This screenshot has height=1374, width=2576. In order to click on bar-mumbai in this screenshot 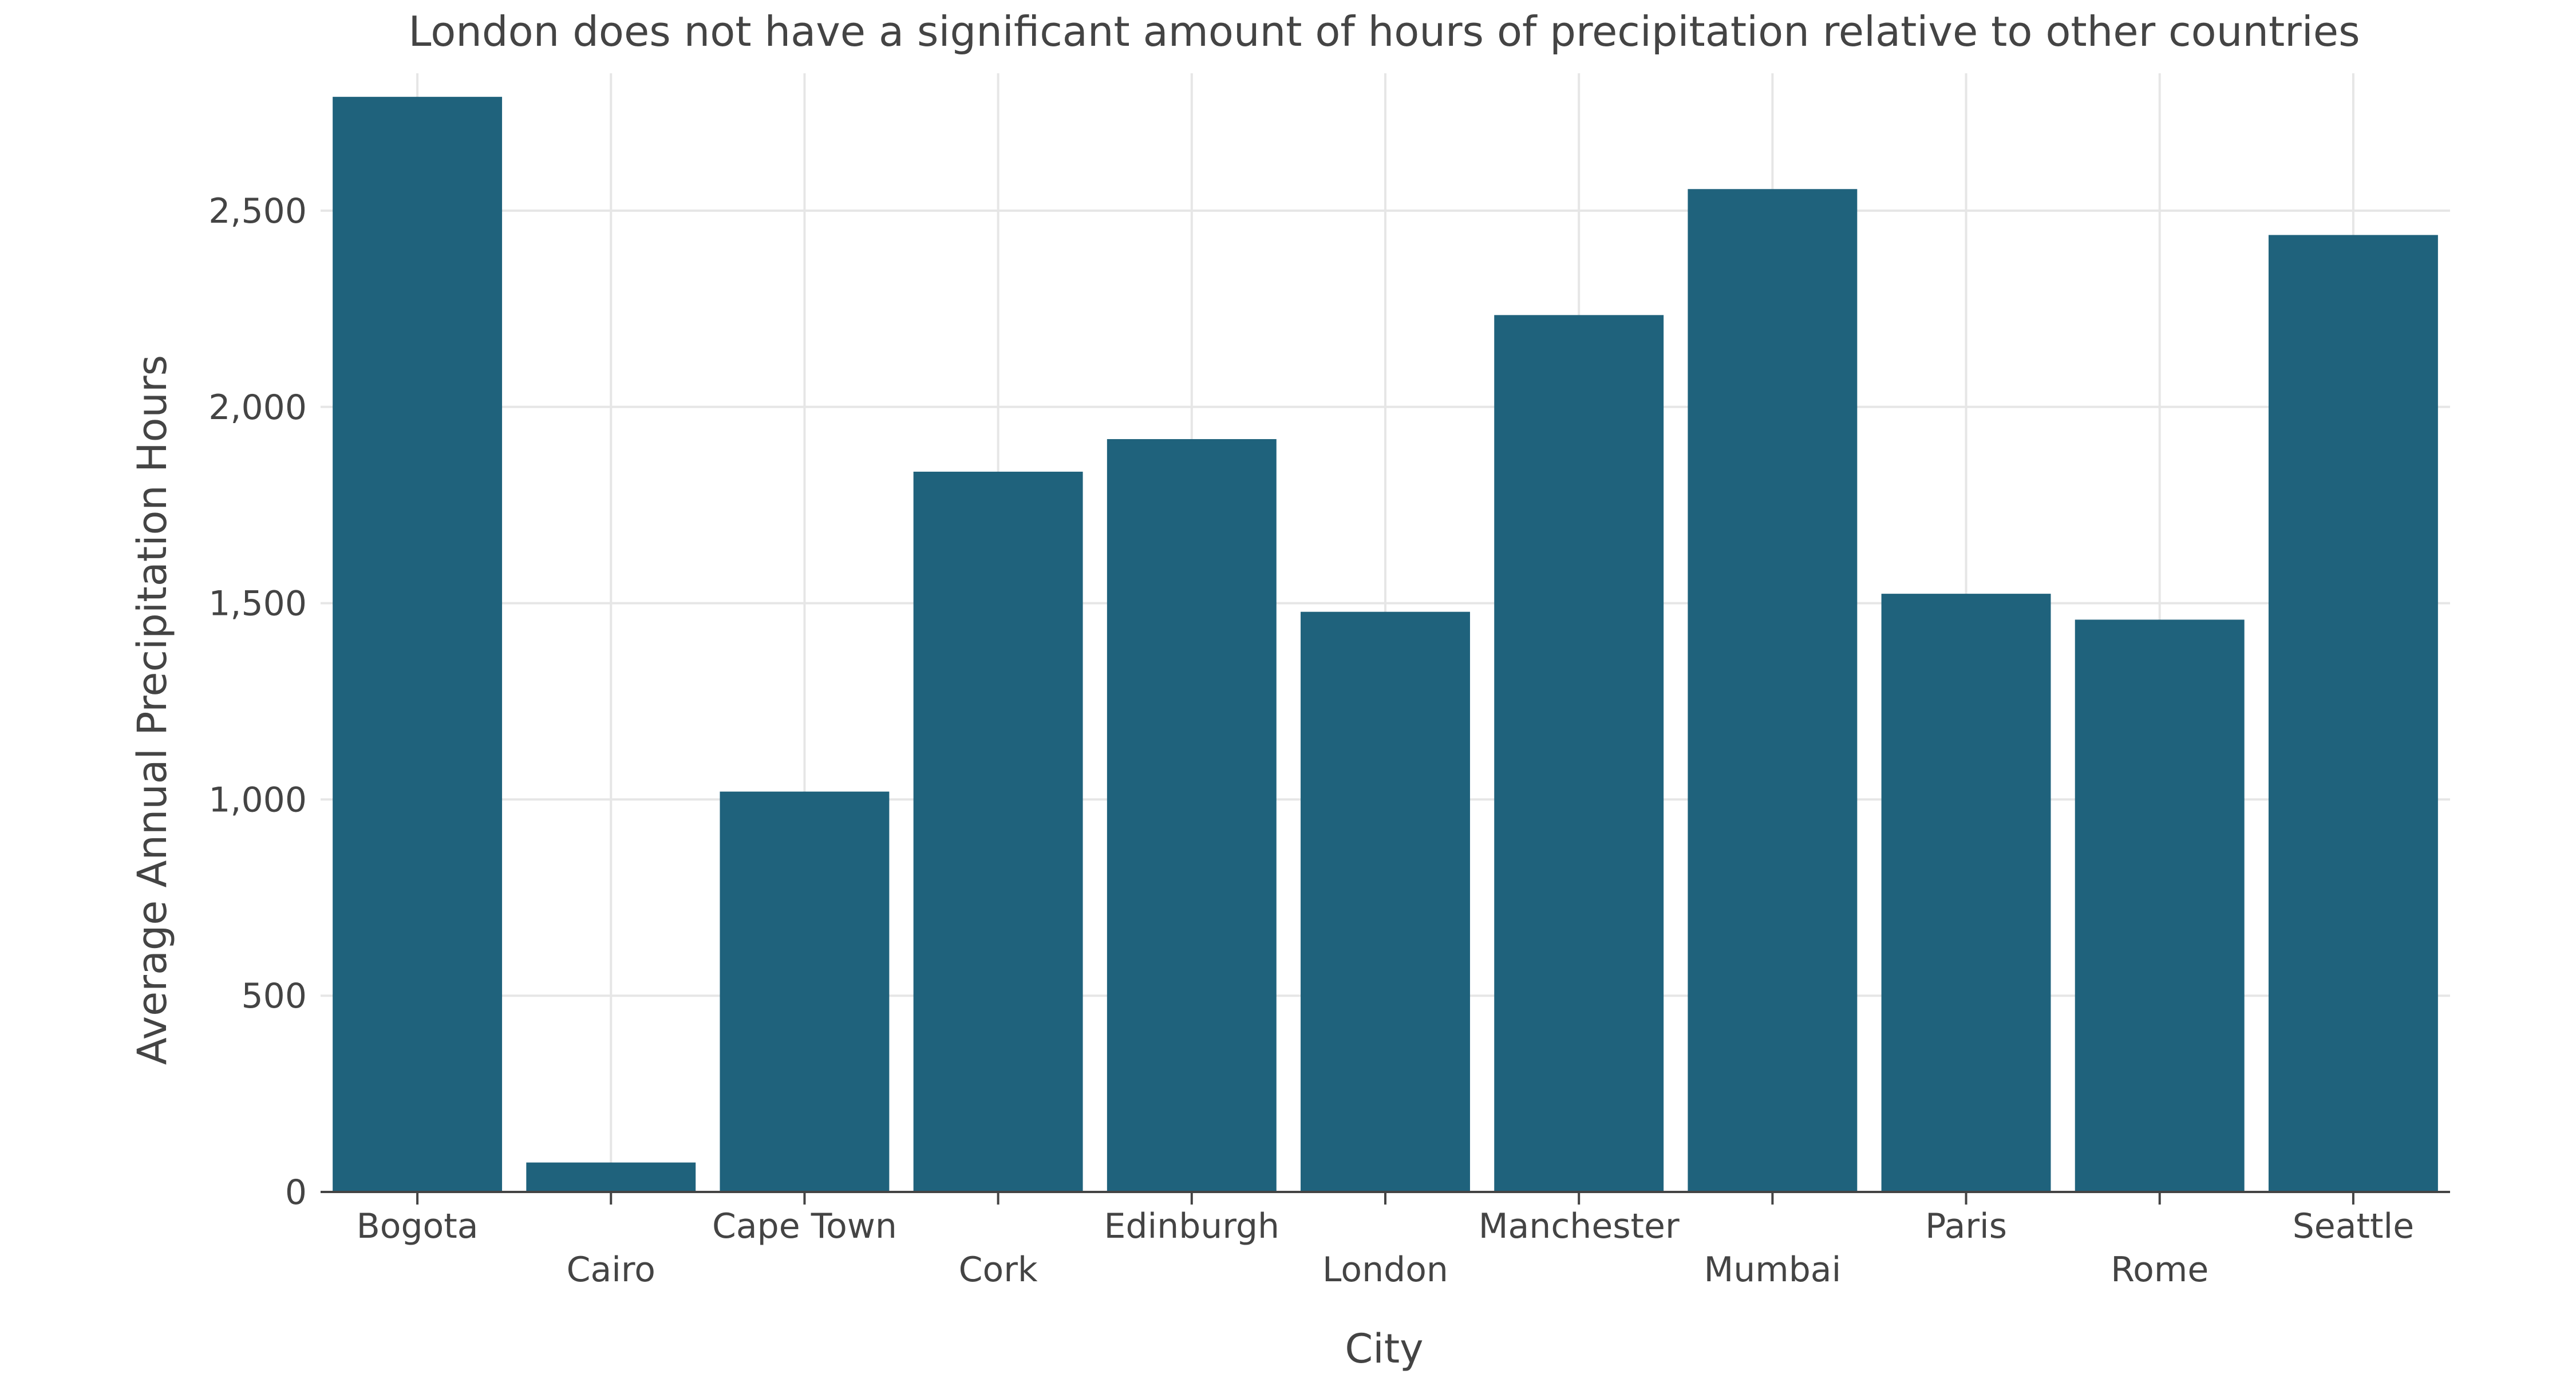, I will do `click(1773, 691)`.